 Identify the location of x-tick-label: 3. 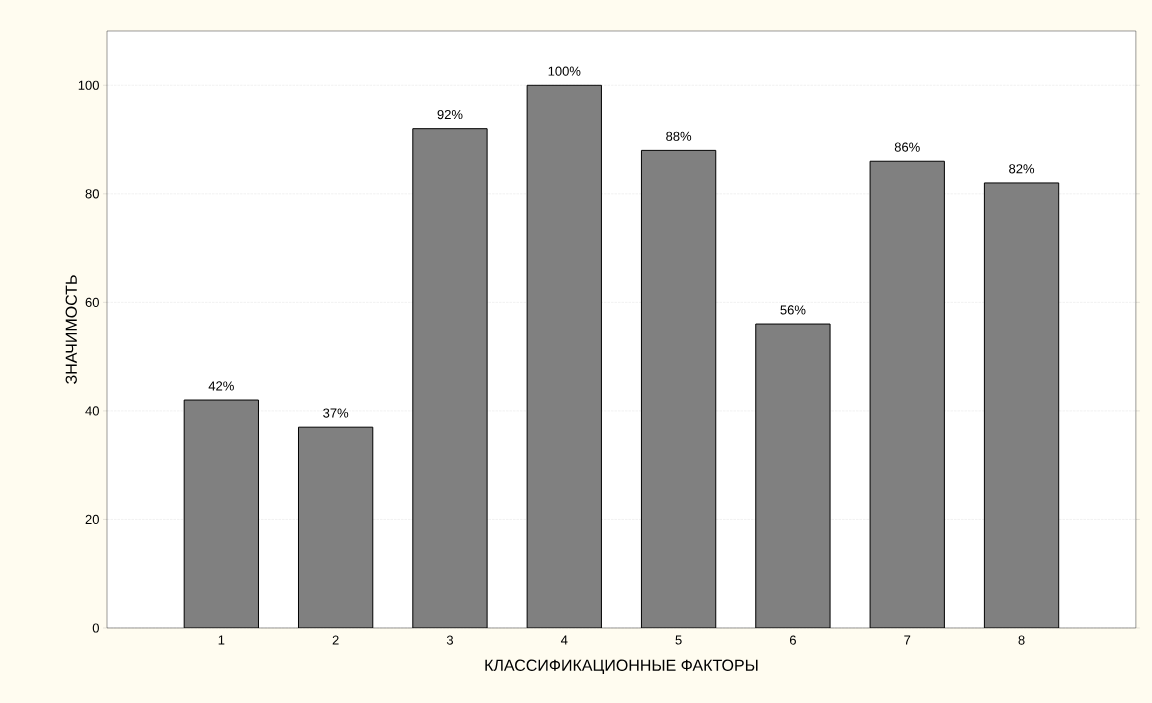
(450, 640).